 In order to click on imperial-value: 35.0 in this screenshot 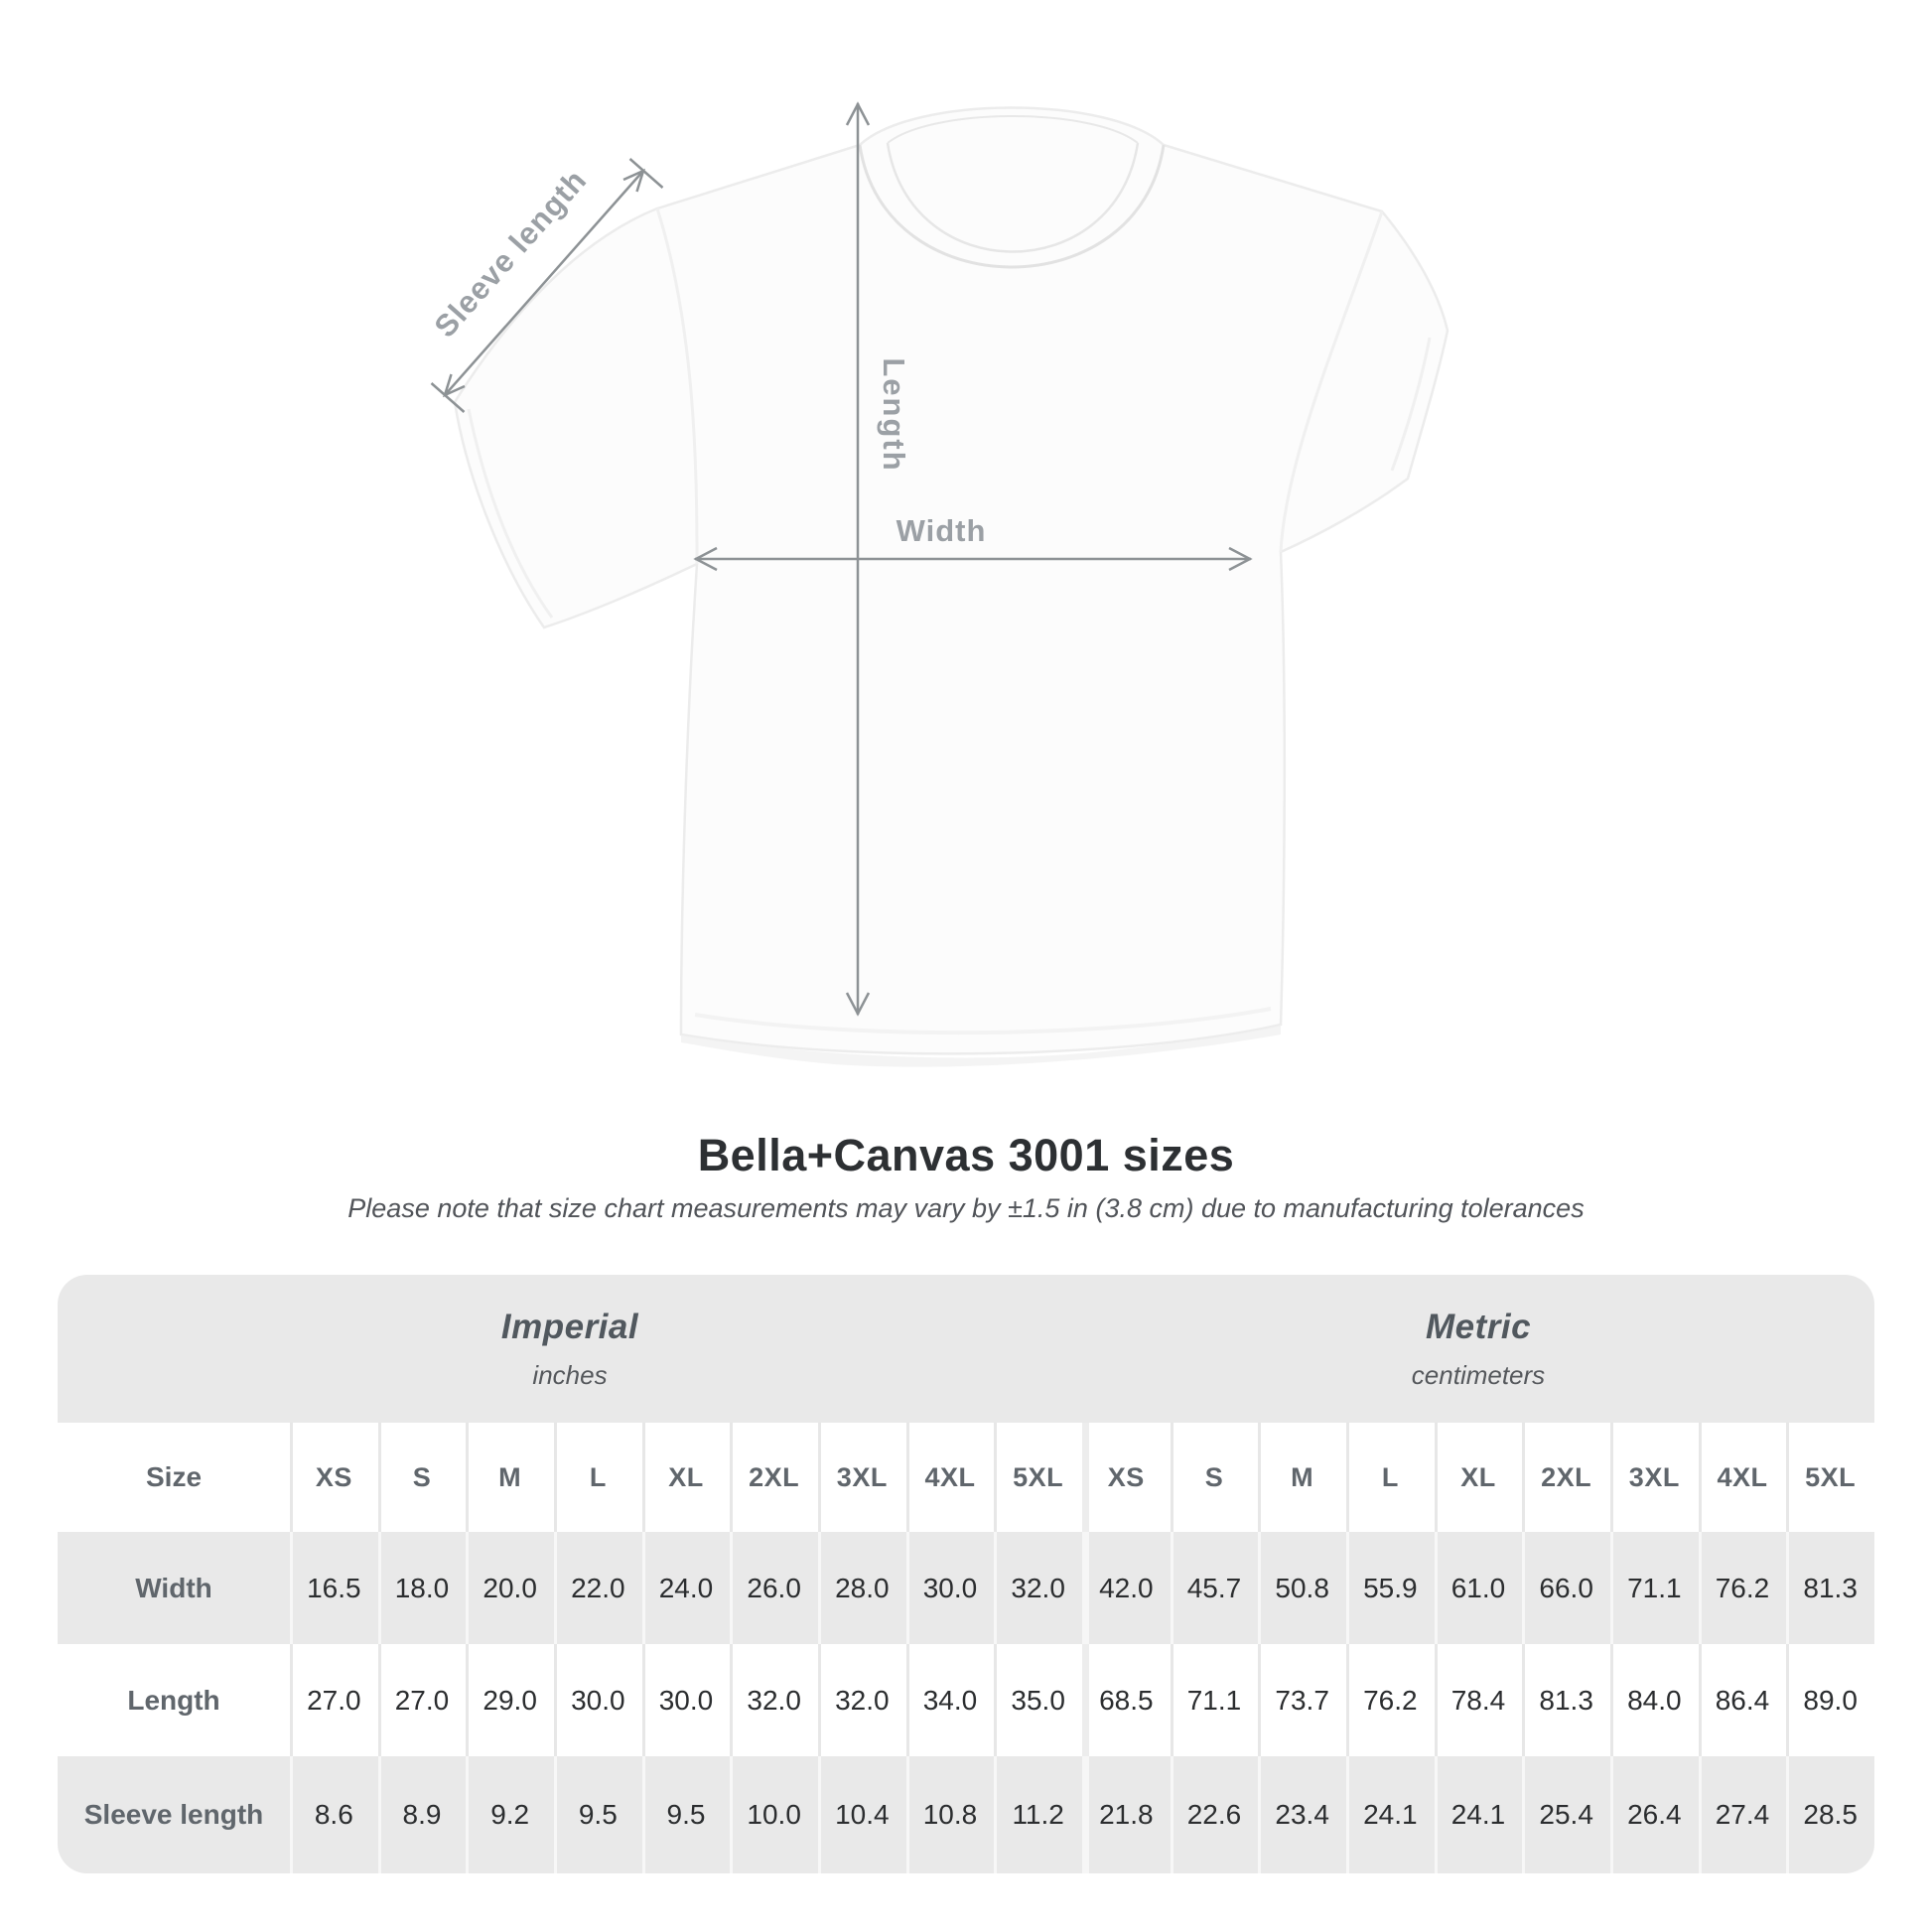, I will do `click(1038, 1700)`.